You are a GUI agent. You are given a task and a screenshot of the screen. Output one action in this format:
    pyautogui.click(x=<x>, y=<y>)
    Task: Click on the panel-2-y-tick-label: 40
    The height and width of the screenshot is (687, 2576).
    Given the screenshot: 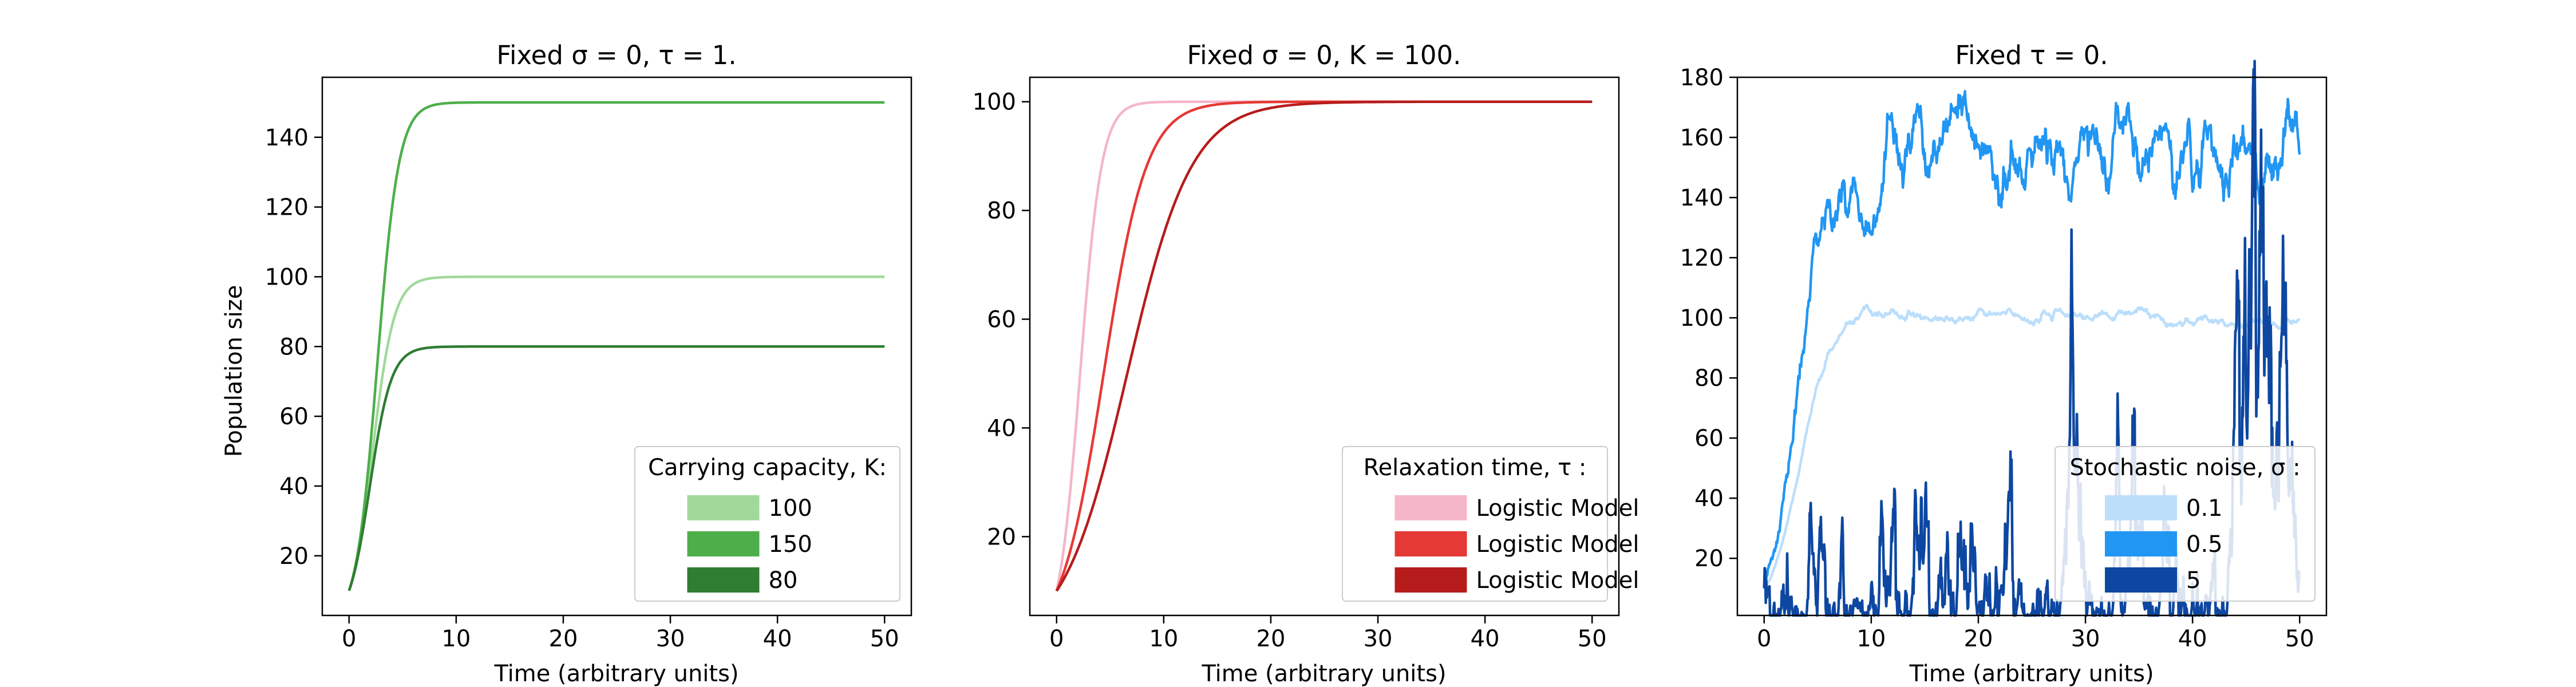 What is the action you would take?
    pyautogui.click(x=1001, y=428)
    